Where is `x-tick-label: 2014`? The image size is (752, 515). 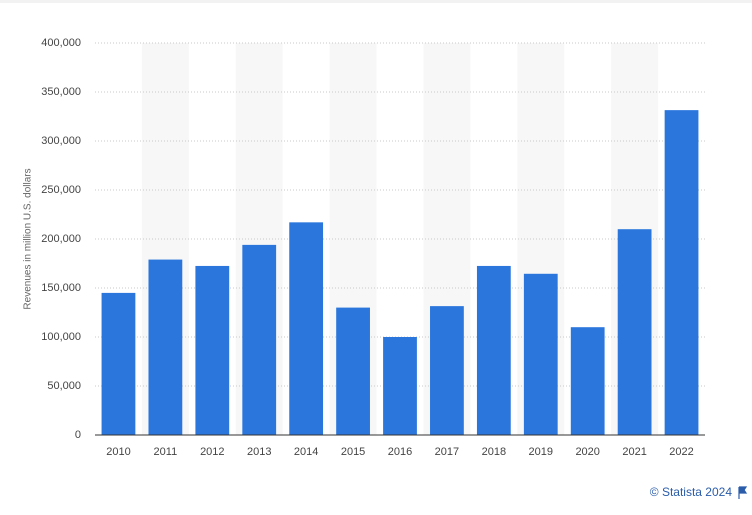
x-tick-label: 2014 is located at coordinates (306, 452).